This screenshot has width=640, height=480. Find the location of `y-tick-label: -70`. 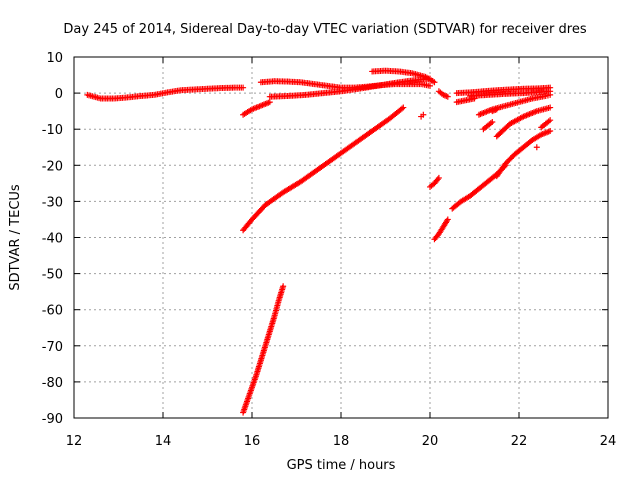

y-tick-label: -70 is located at coordinates (52, 347).